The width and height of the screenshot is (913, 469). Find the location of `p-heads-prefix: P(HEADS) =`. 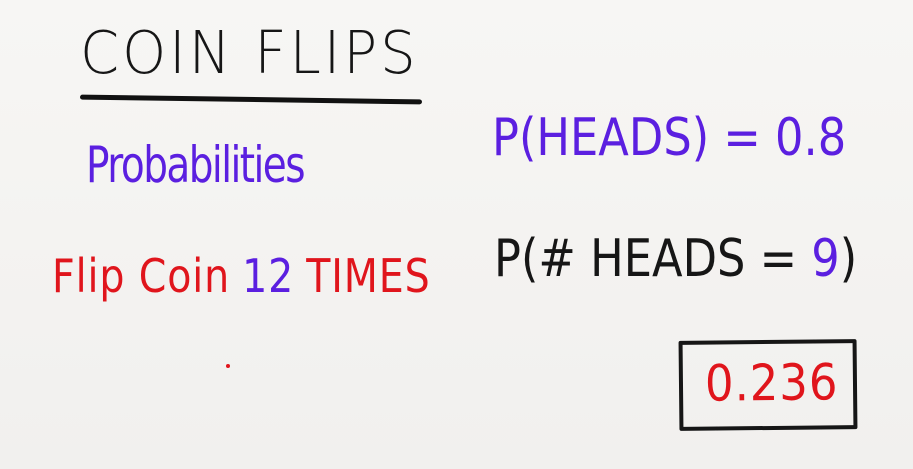

p-heads-prefix: P(HEADS) = is located at coordinates (634, 138).